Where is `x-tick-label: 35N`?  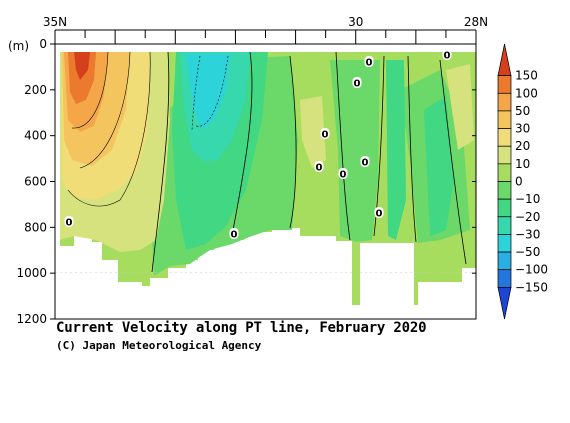
x-tick-label: 35N is located at coordinates (55, 22).